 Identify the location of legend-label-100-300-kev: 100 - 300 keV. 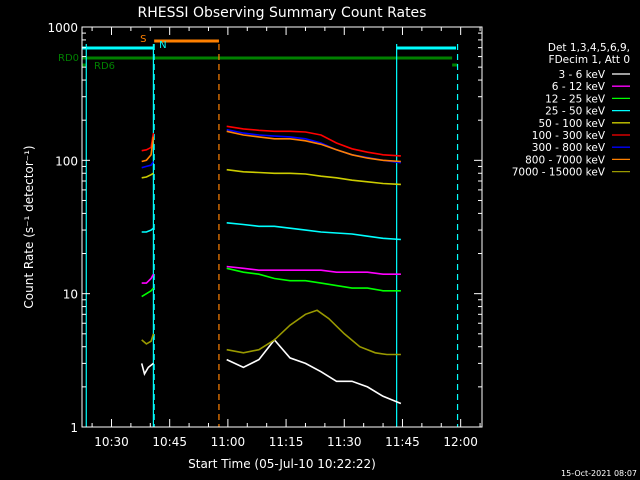
(569, 136).